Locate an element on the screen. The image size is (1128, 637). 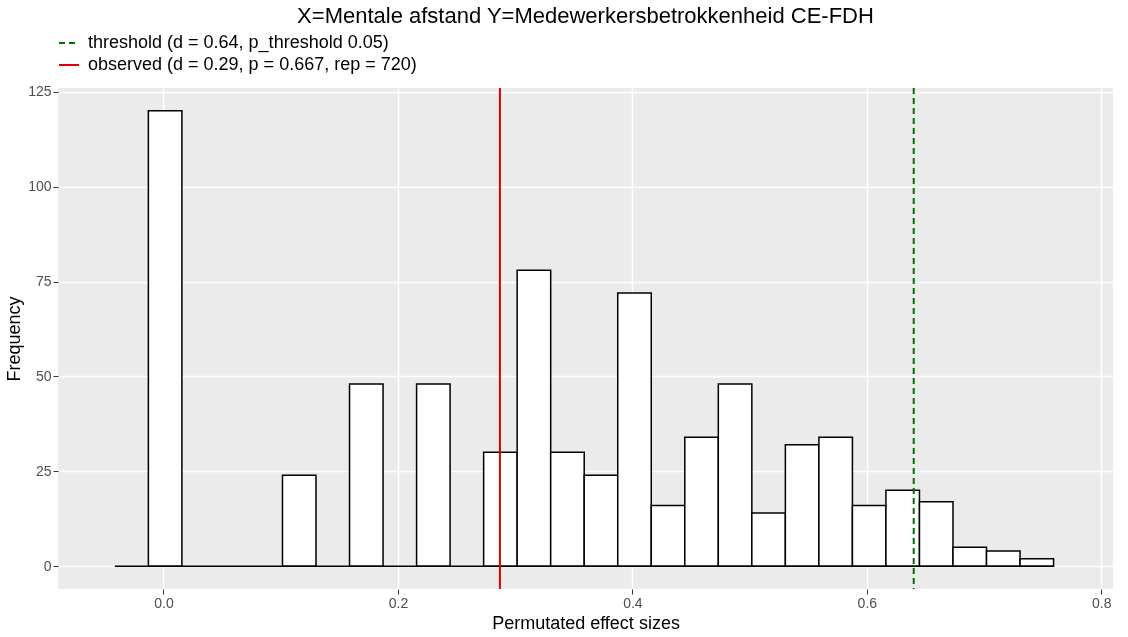
x-tick-label: 0.4 is located at coordinates (633, 602).